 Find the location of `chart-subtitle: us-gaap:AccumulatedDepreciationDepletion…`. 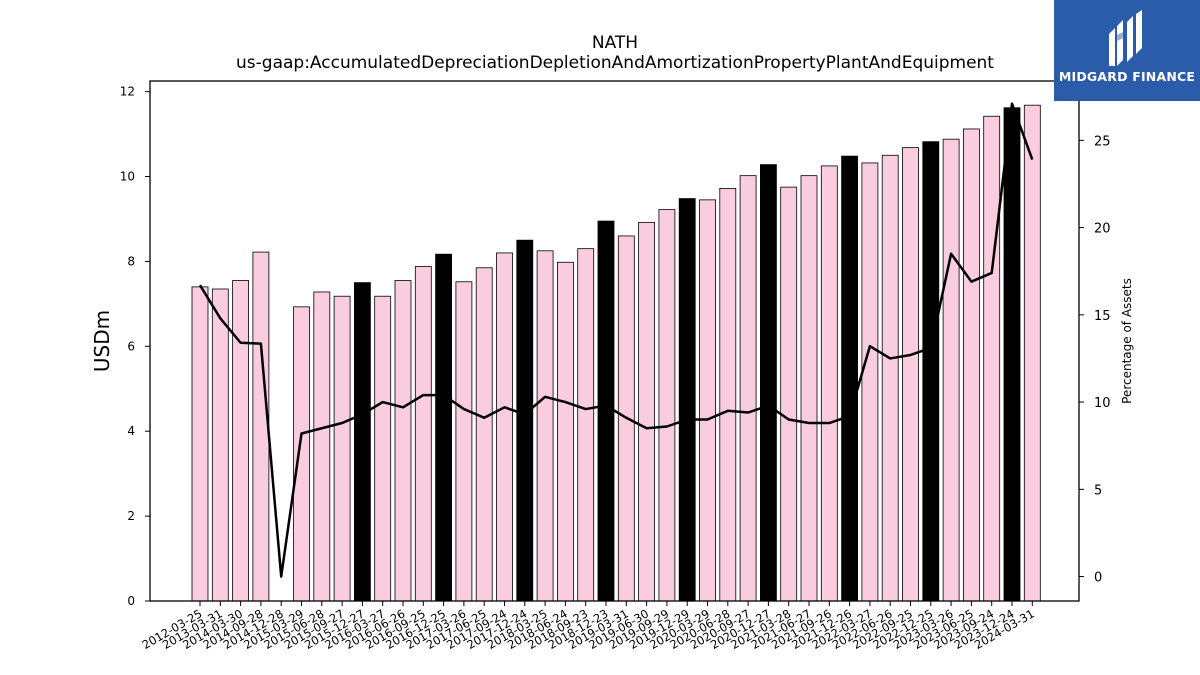

chart-subtitle: us-gaap:AccumulatedDepreciationDepletion… is located at coordinates (615, 63).